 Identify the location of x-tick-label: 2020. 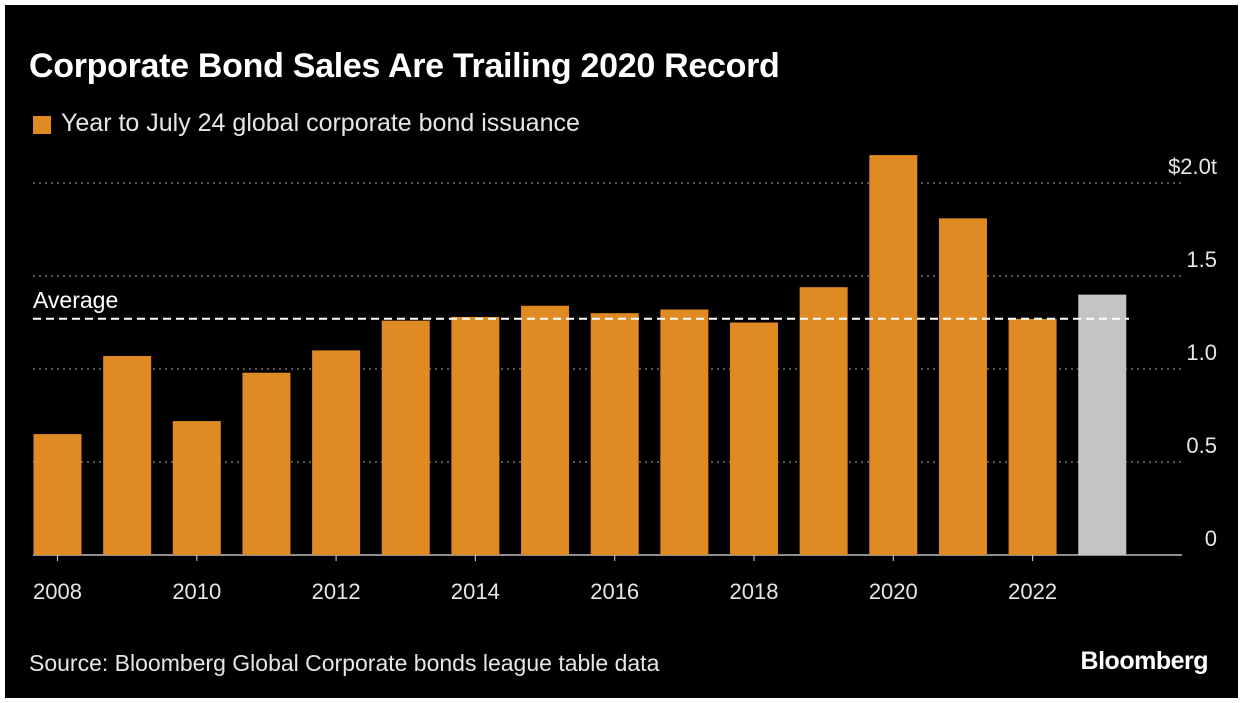
(893, 591).